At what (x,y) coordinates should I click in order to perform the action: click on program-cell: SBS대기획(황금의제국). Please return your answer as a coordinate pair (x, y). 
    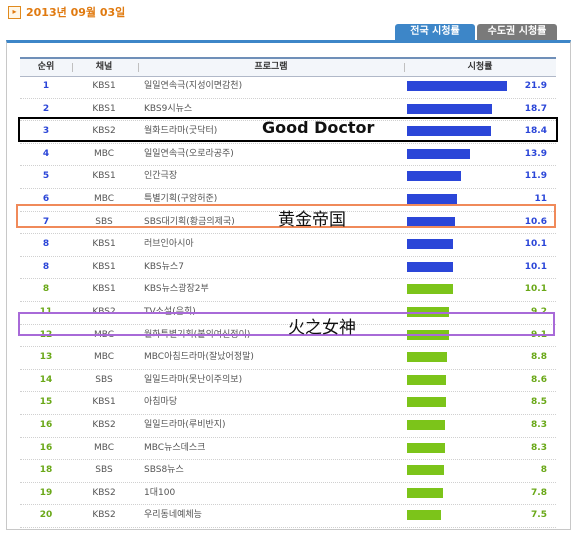
    Looking at the image, I should click on (189, 221).